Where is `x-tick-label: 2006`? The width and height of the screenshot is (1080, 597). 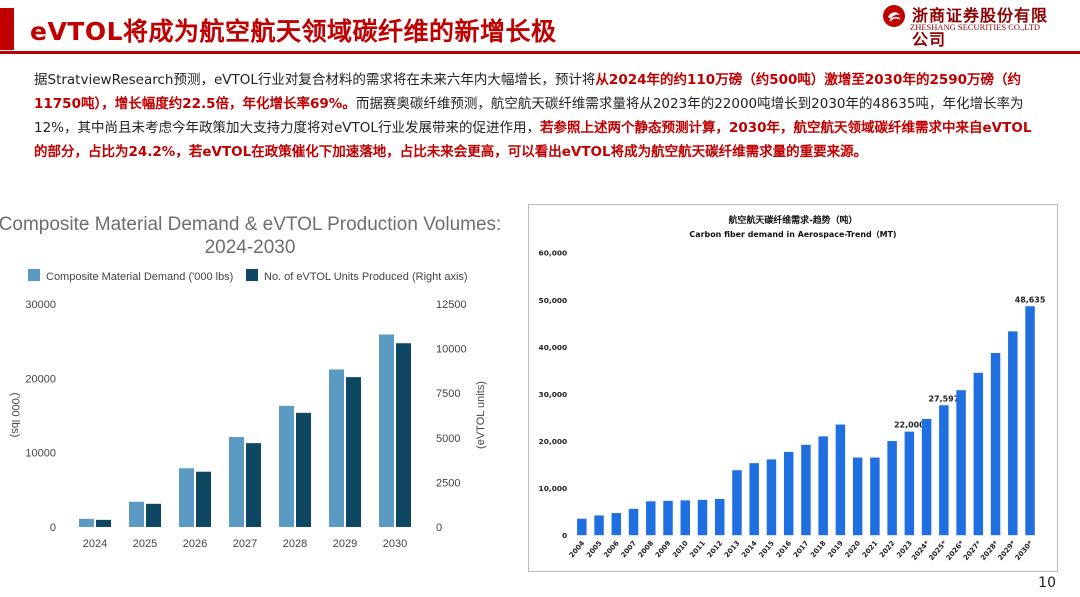
x-tick-label: 2006 is located at coordinates (611, 549).